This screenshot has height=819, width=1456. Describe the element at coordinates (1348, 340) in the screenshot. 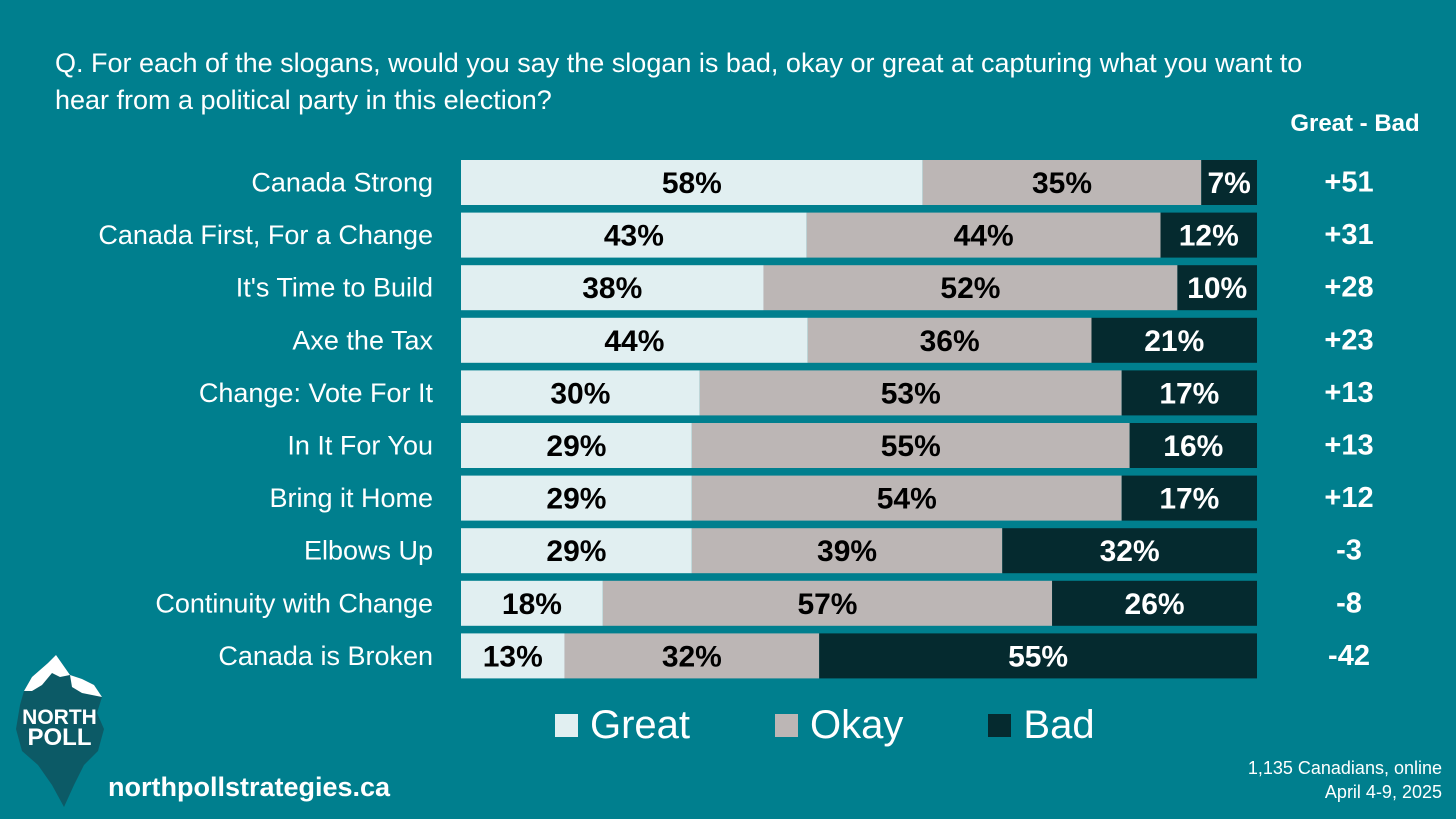

I see `net-score-label: +23` at that location.